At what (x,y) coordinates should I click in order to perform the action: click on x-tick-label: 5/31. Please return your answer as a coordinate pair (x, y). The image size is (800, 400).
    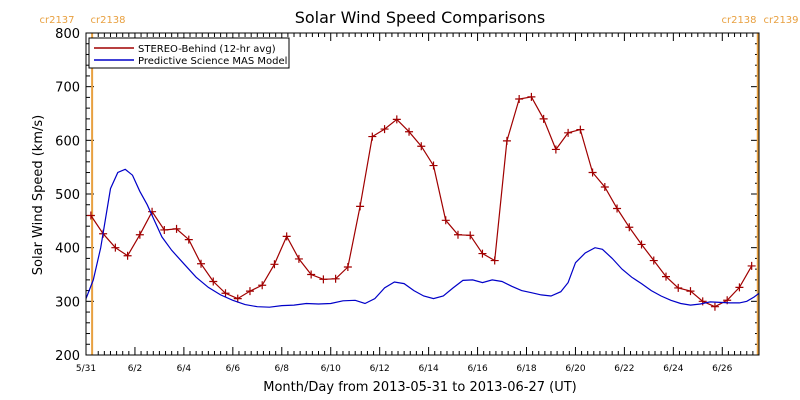
    Looking at the image, I should click on (86, 369).